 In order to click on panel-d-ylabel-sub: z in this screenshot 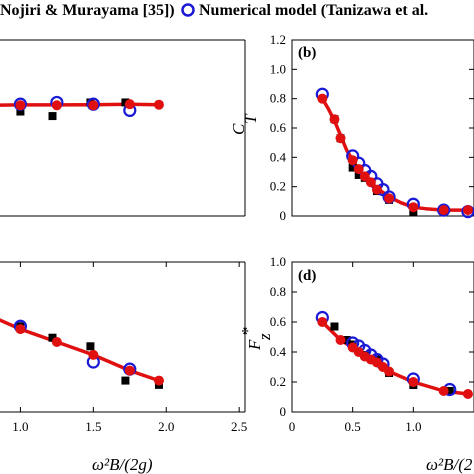, I will do `click(264, 337)`.